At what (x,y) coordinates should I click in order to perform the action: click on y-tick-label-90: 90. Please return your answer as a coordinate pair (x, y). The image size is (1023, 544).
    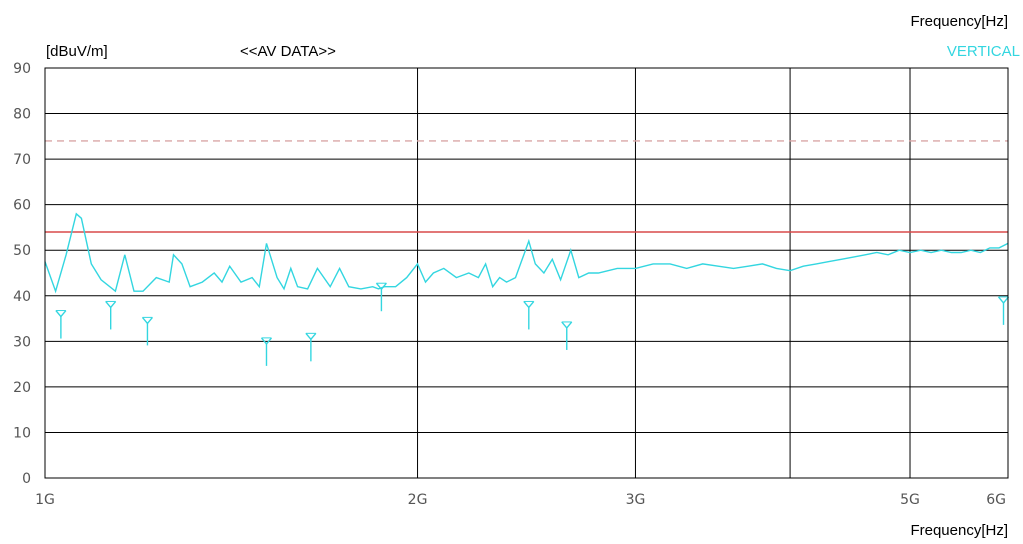
    Looking at the image, I should click on (22, 69).